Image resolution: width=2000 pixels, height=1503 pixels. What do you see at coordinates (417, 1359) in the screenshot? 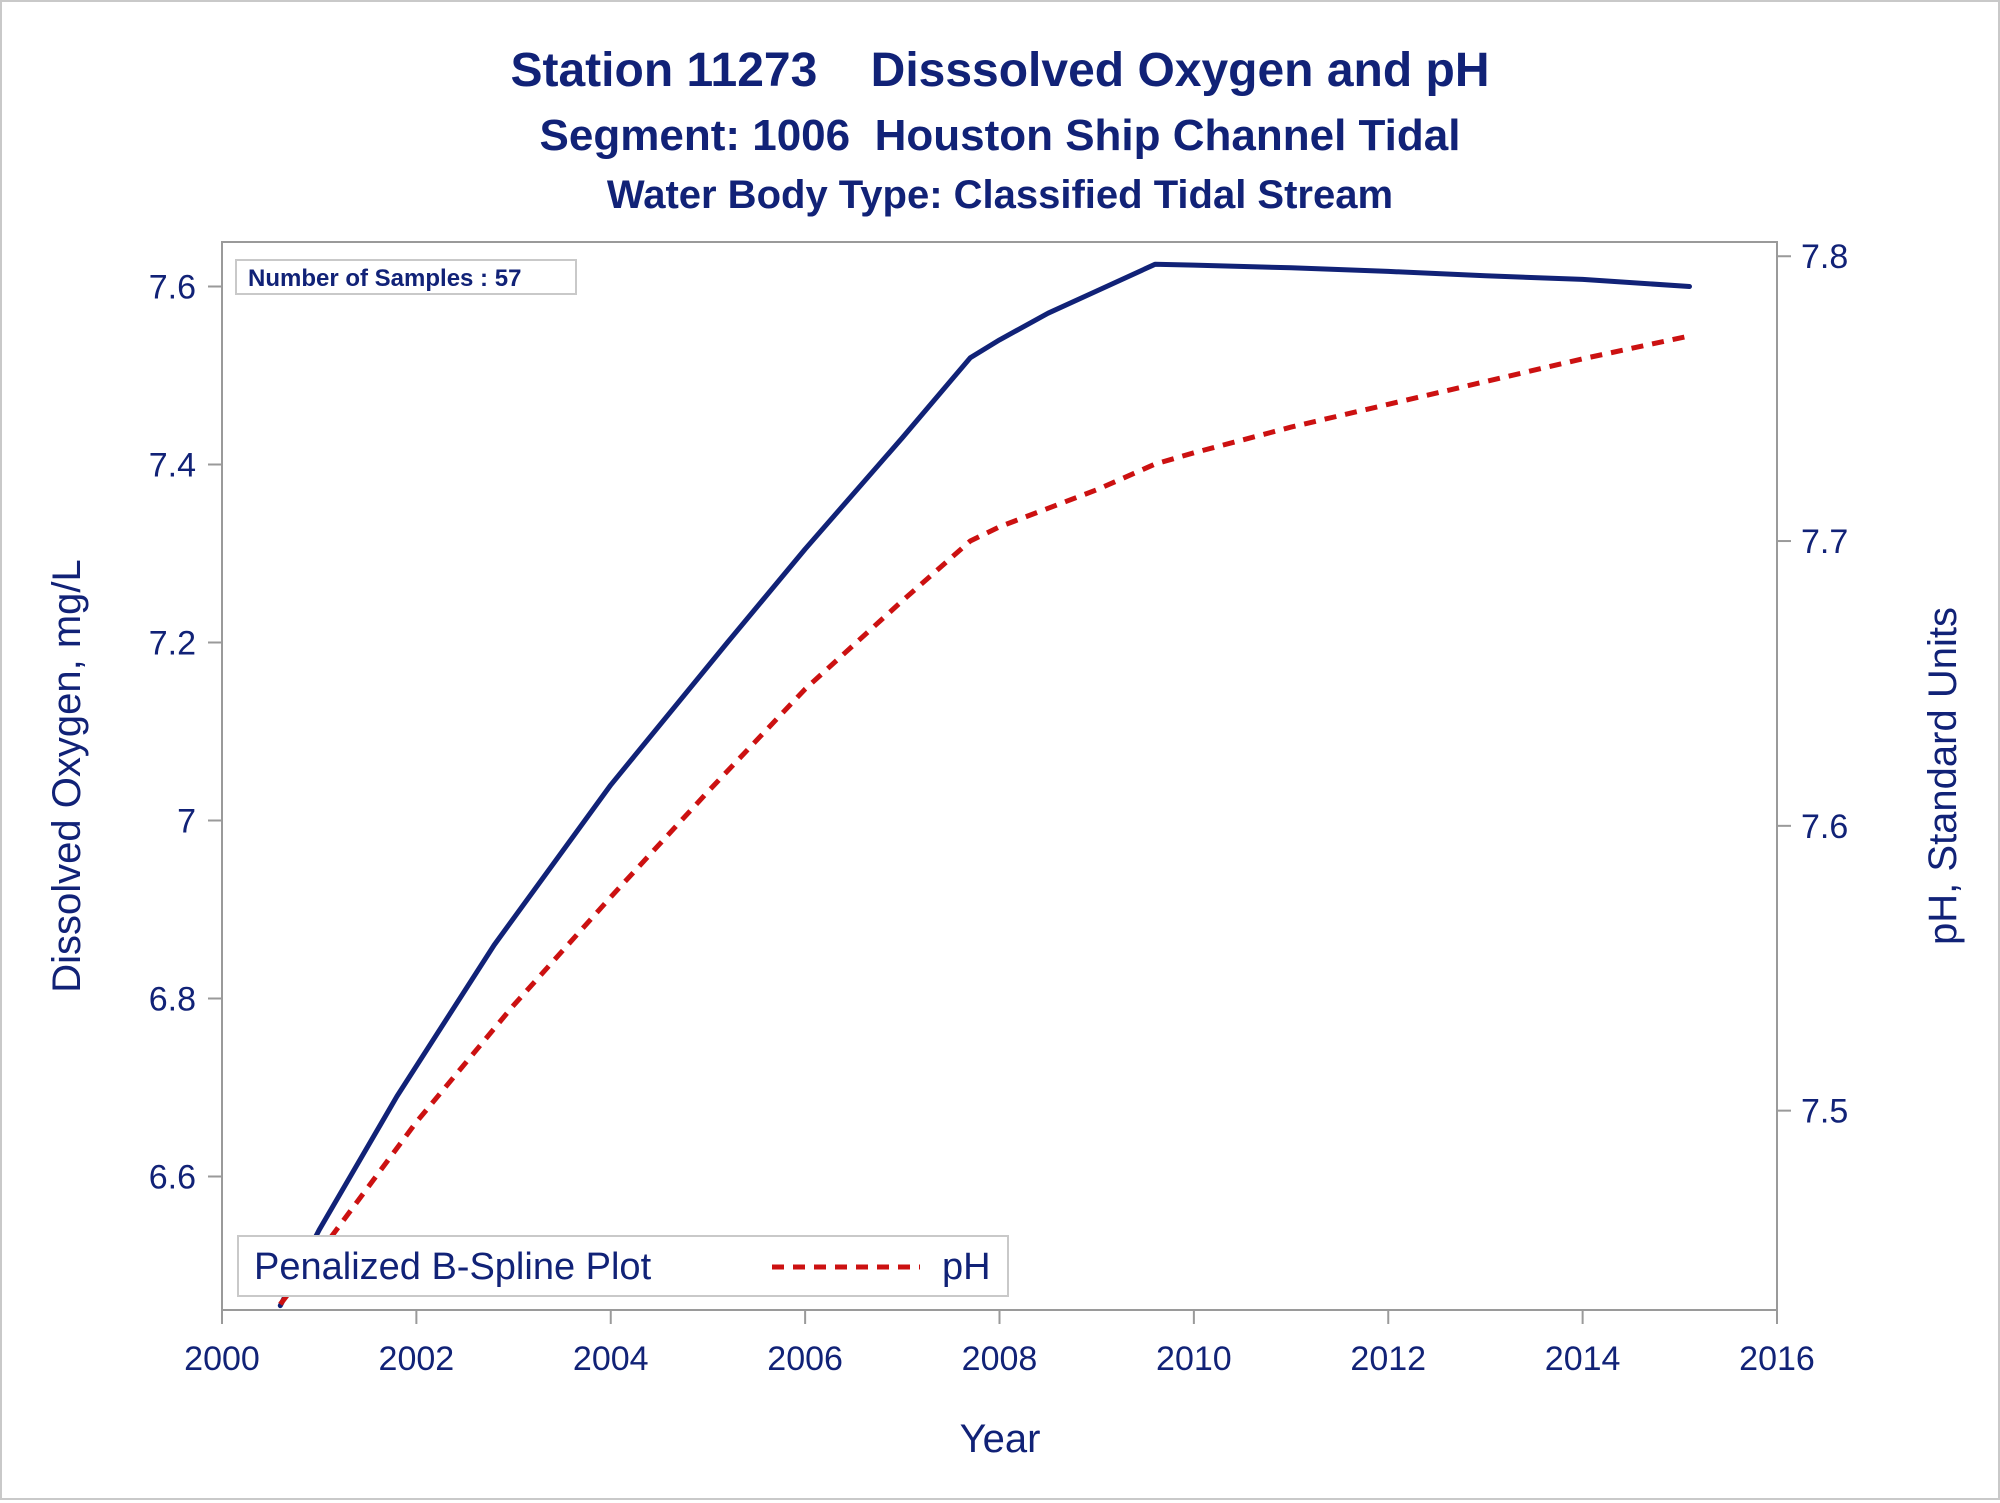
I see `x-tick-label: 2002` at bounding box center [417, 1359].